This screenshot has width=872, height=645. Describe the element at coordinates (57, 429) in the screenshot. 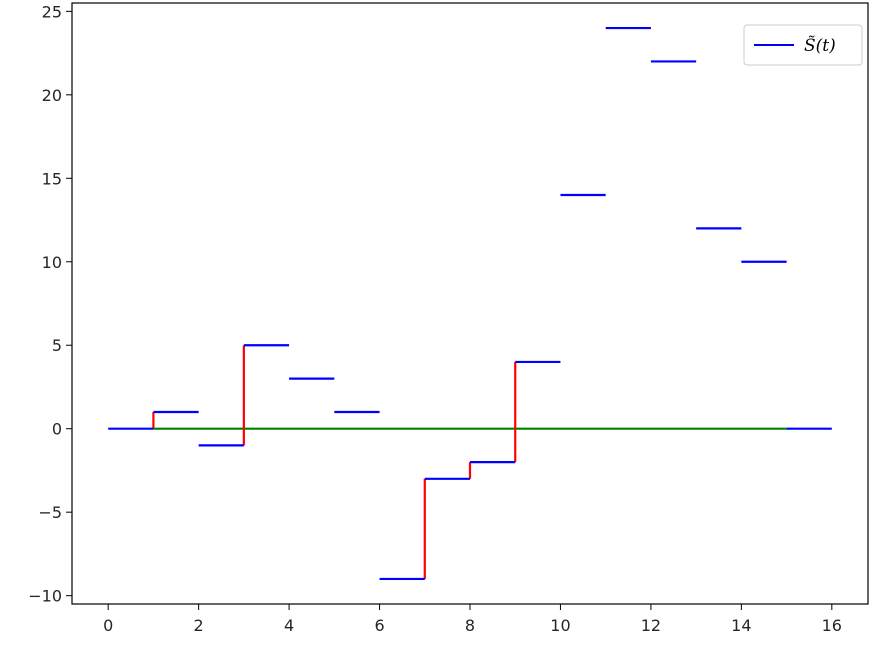

I see `y-tick-label: 0` at that location.